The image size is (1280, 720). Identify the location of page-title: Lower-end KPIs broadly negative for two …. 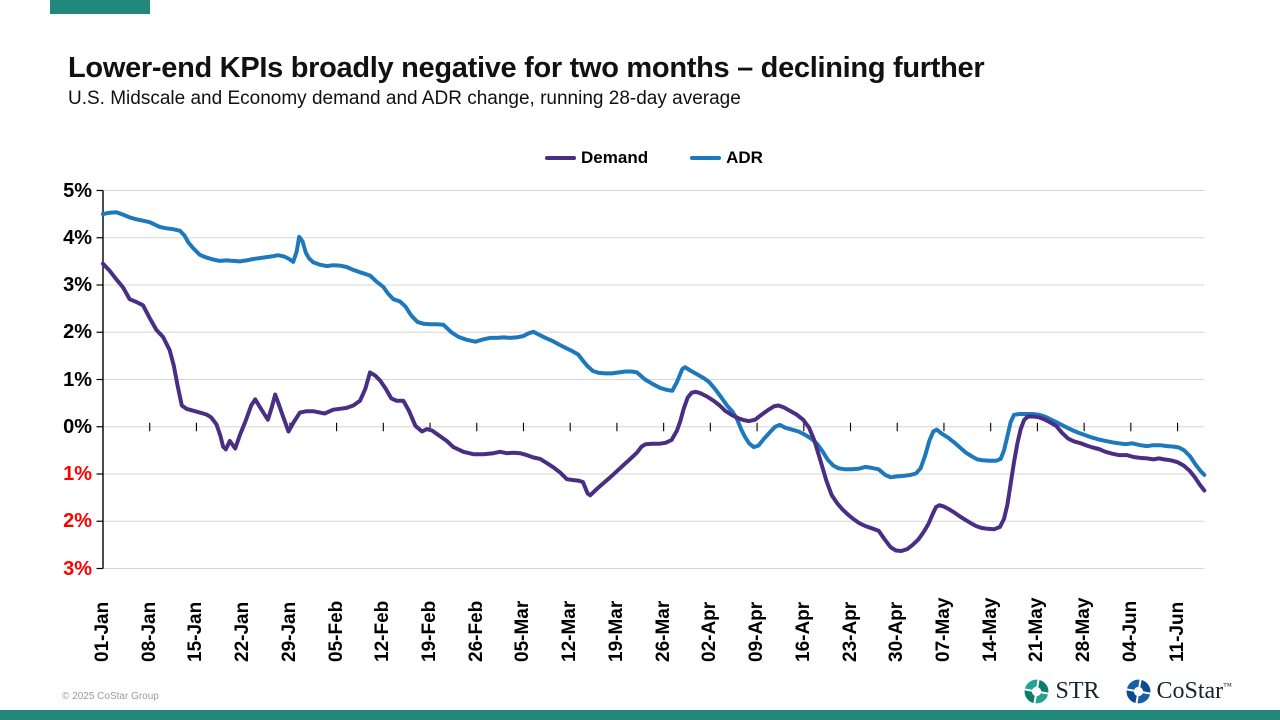
(526, 68).